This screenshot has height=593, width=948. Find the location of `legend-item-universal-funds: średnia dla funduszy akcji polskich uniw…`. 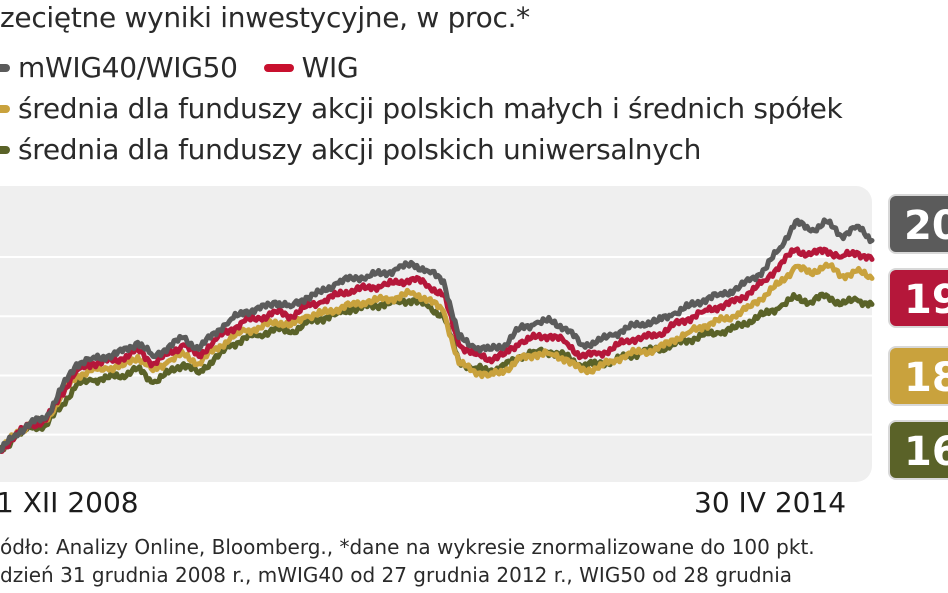

legend-item-universal-funds: średnia dla funduszy akcji polskich uniw… is located at coordinates (350, 150).